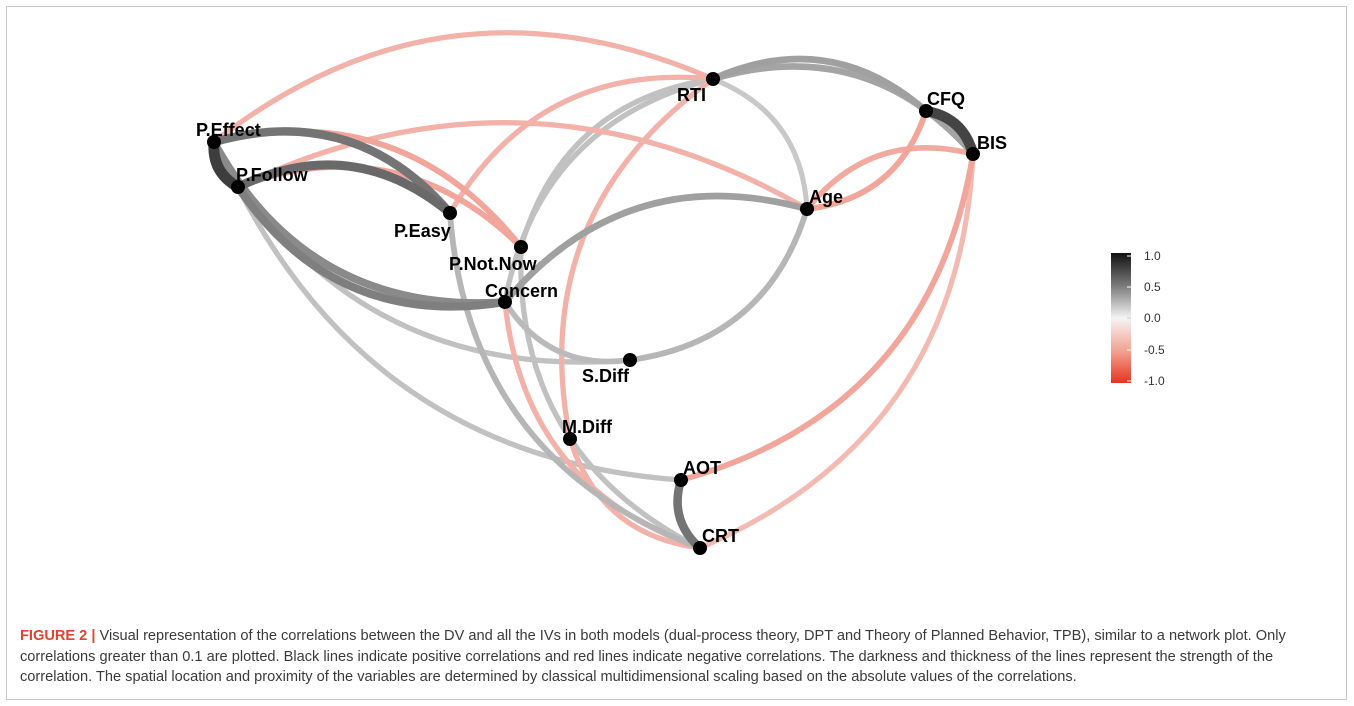 The height and width of the screenshot is (706, 1354). Describe the element at coordinates (992, 143) in the screenshot. I see `node-label: BIS` at that location.